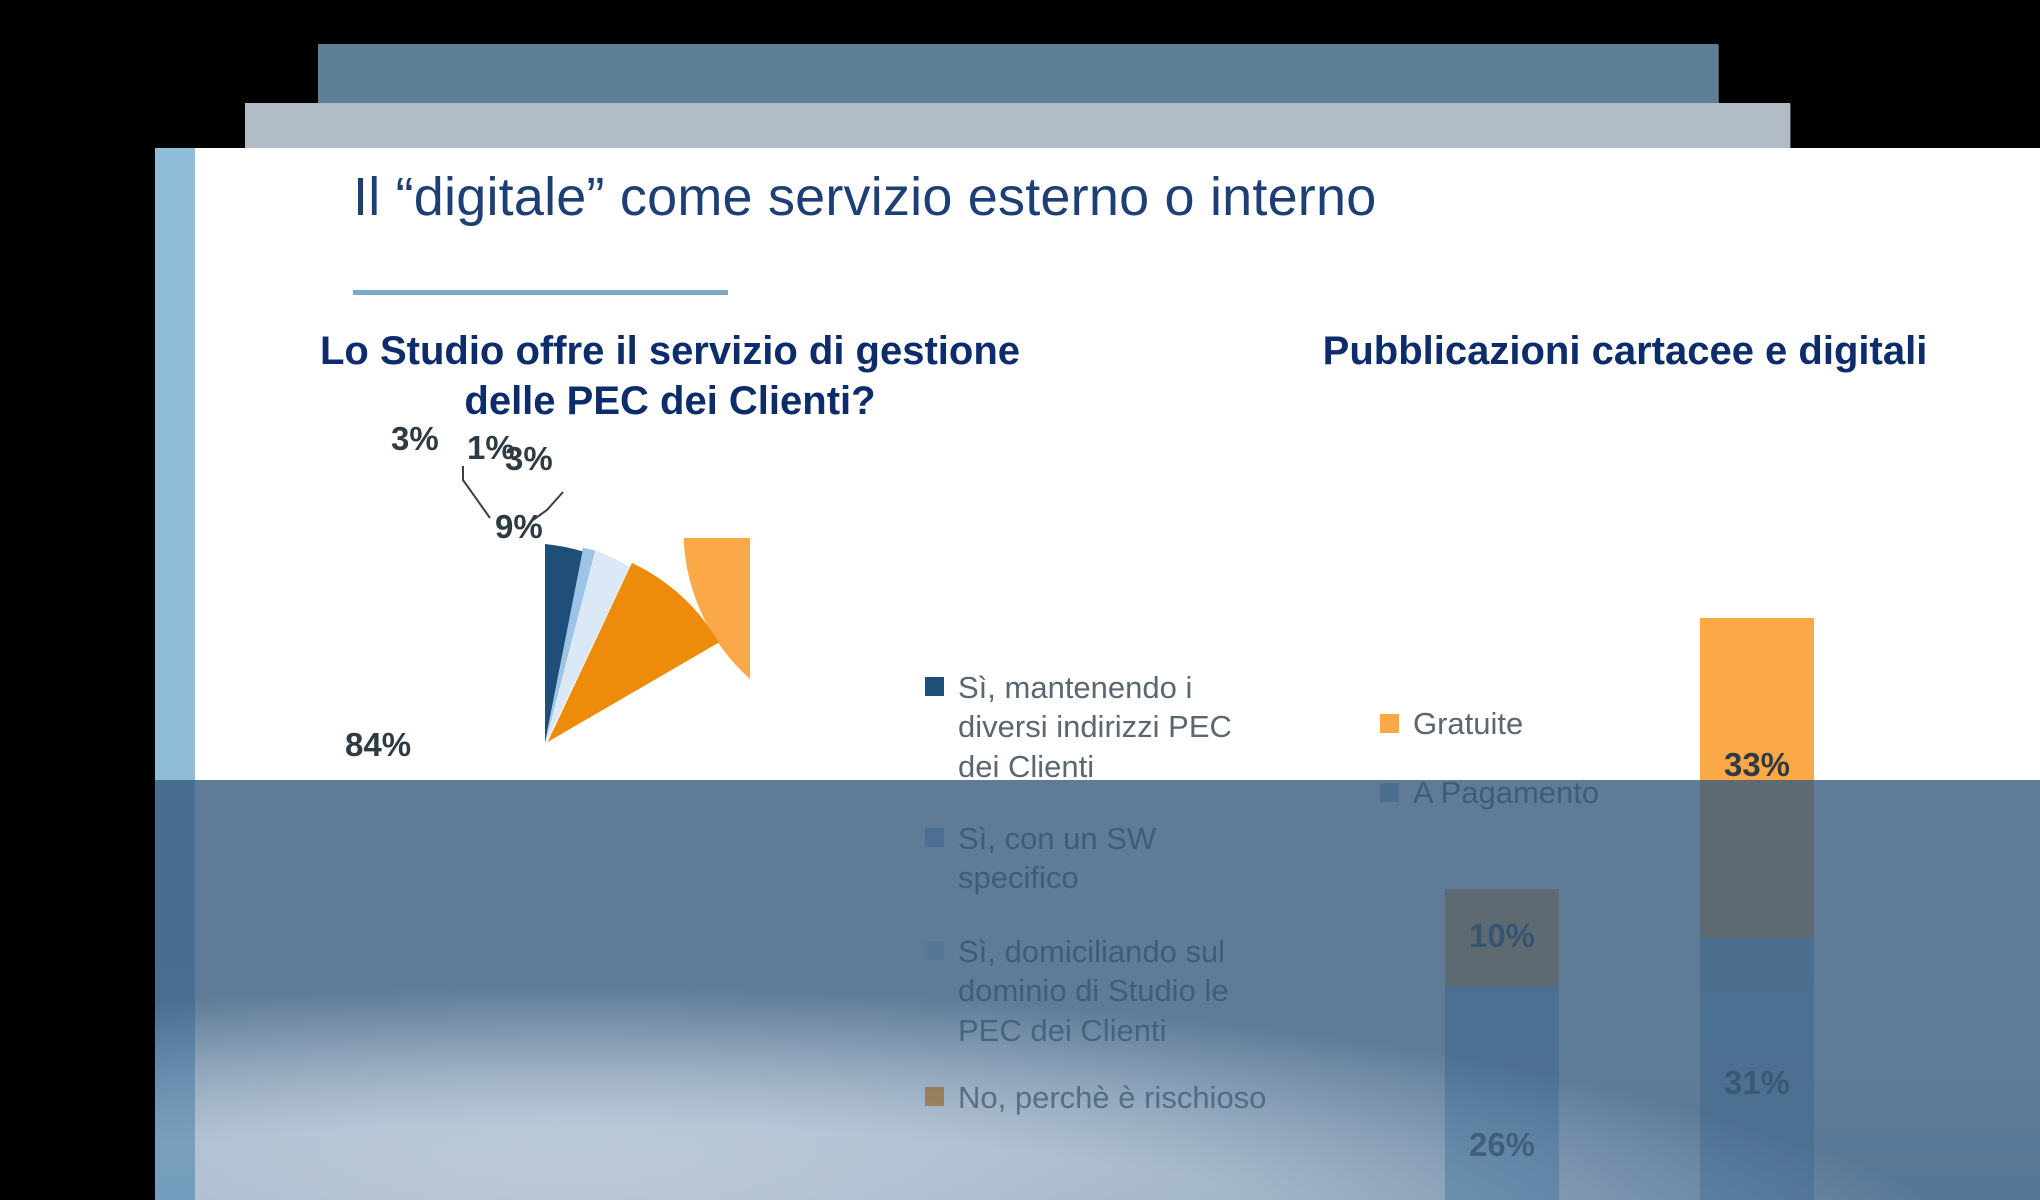 This screenshot has width=2040, height=1200. I want to click on bar-column-digitali: 33% 31%, so click(1757, 909).